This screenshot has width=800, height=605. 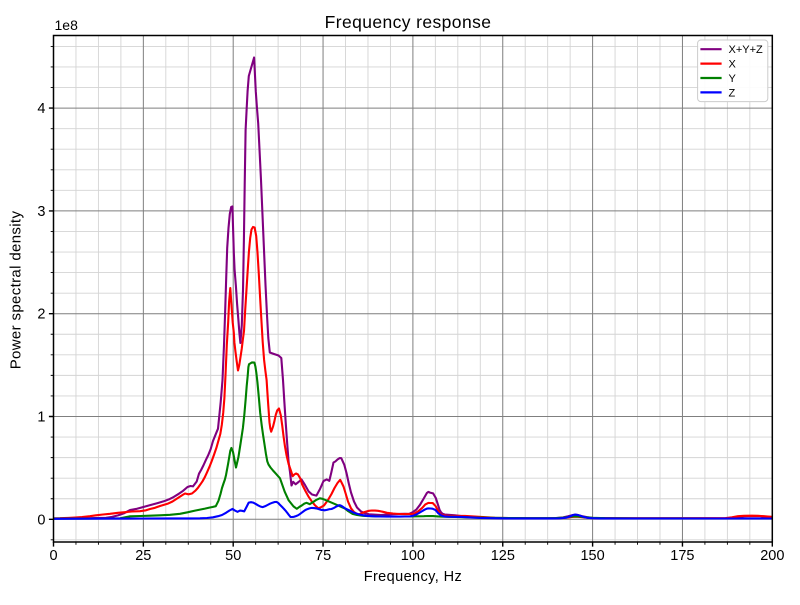 I want to click on svg-text: 1e8, so click(x=67, y=25).